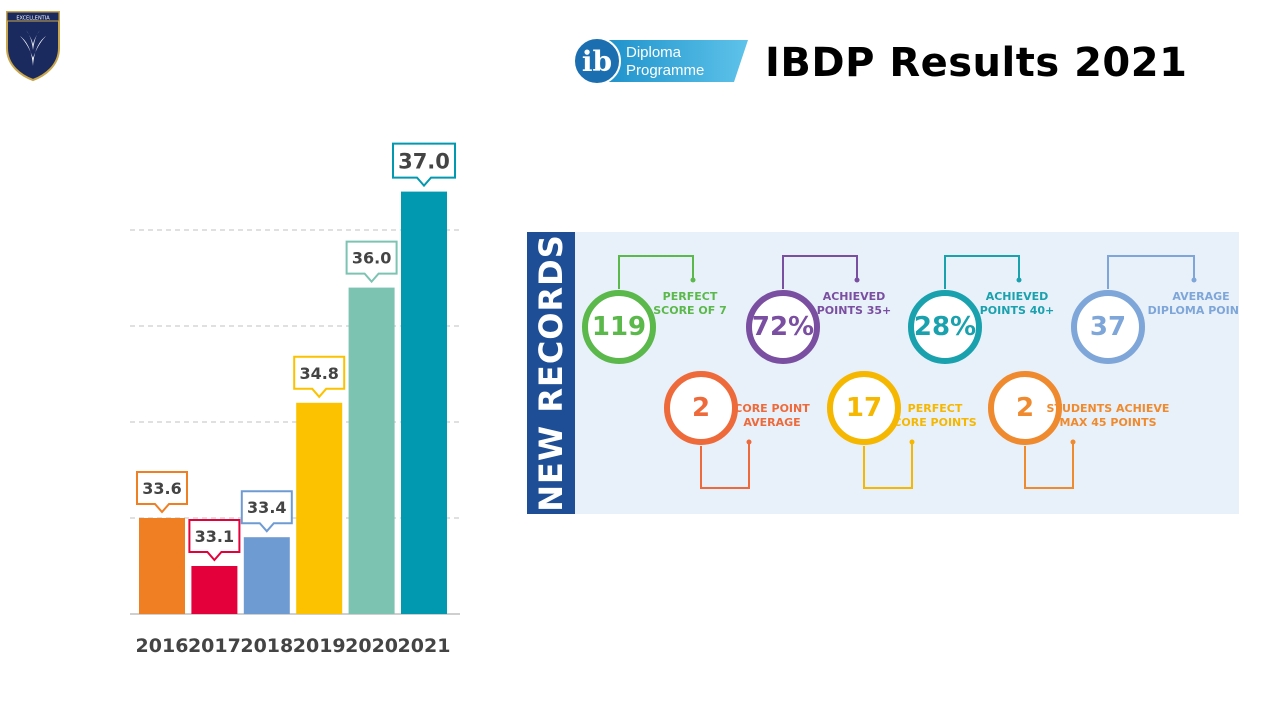  What do you see at coordinates (1108, 408) in the screenshot?
I see `record-caption-line: STUDENTS ACHIEVE` at bounding box center [1108, 408].